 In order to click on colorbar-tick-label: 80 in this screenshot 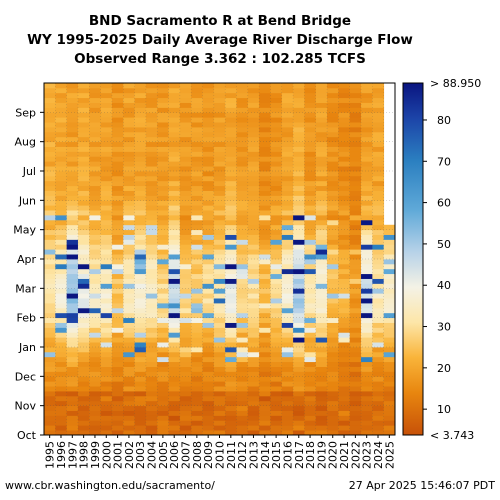, I will do `click(444, 120)`.